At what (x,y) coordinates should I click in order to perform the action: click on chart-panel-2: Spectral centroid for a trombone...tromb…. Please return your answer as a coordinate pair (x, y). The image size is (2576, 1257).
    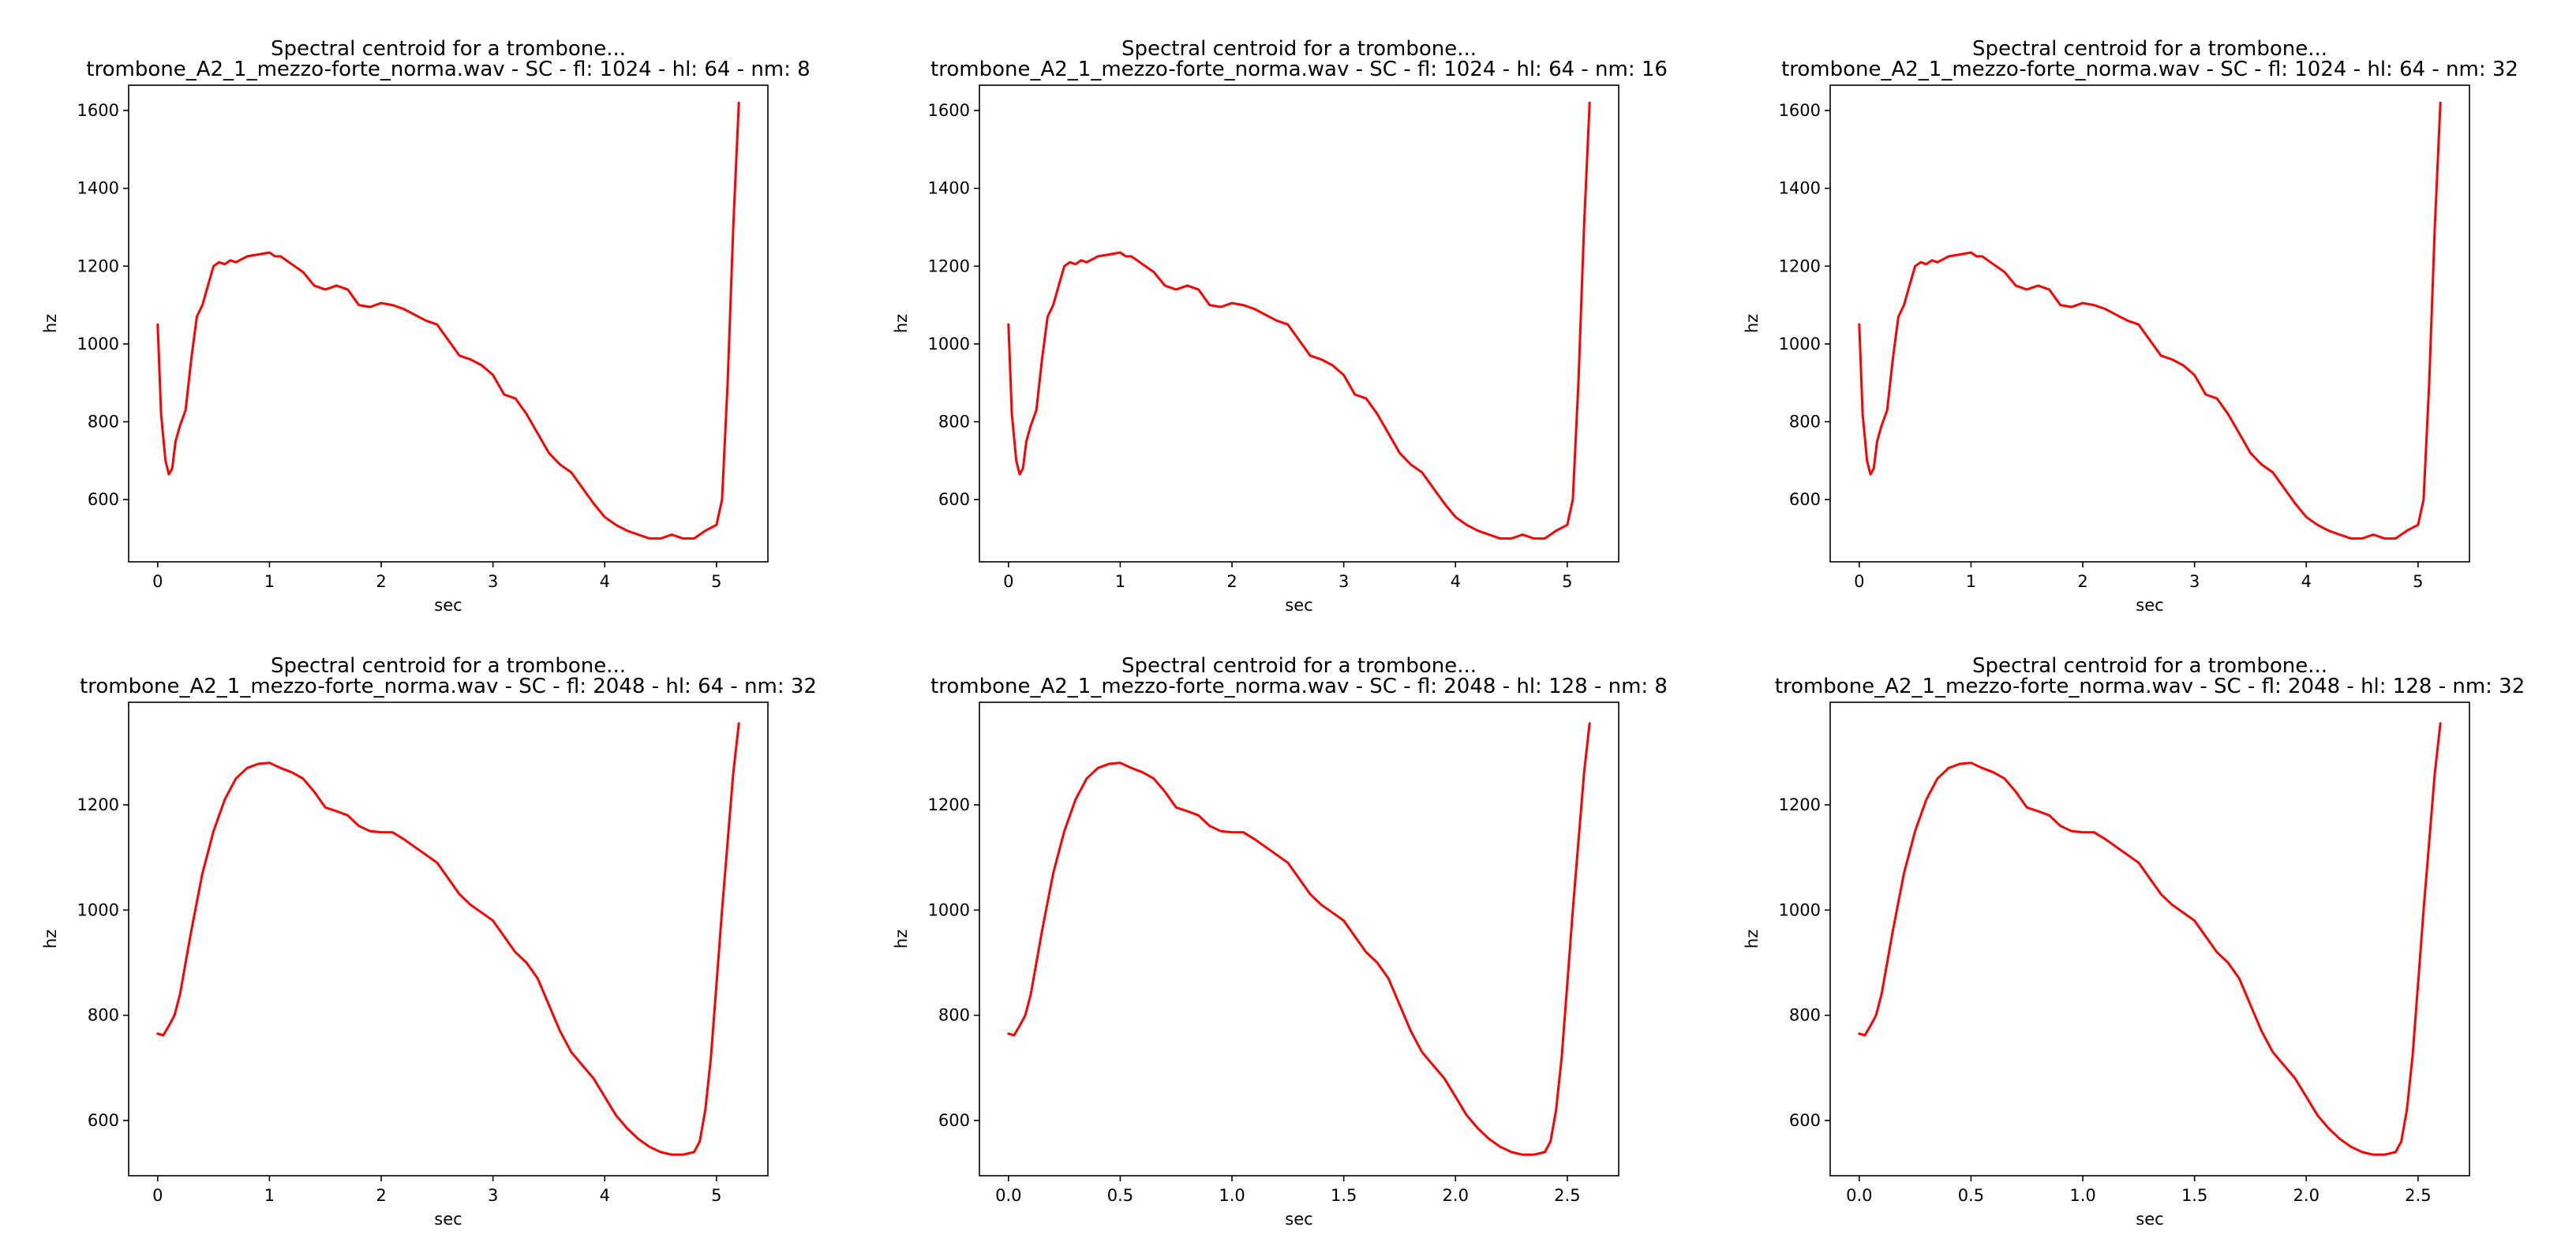
    Looking at the image, I should click on (1280, 326).